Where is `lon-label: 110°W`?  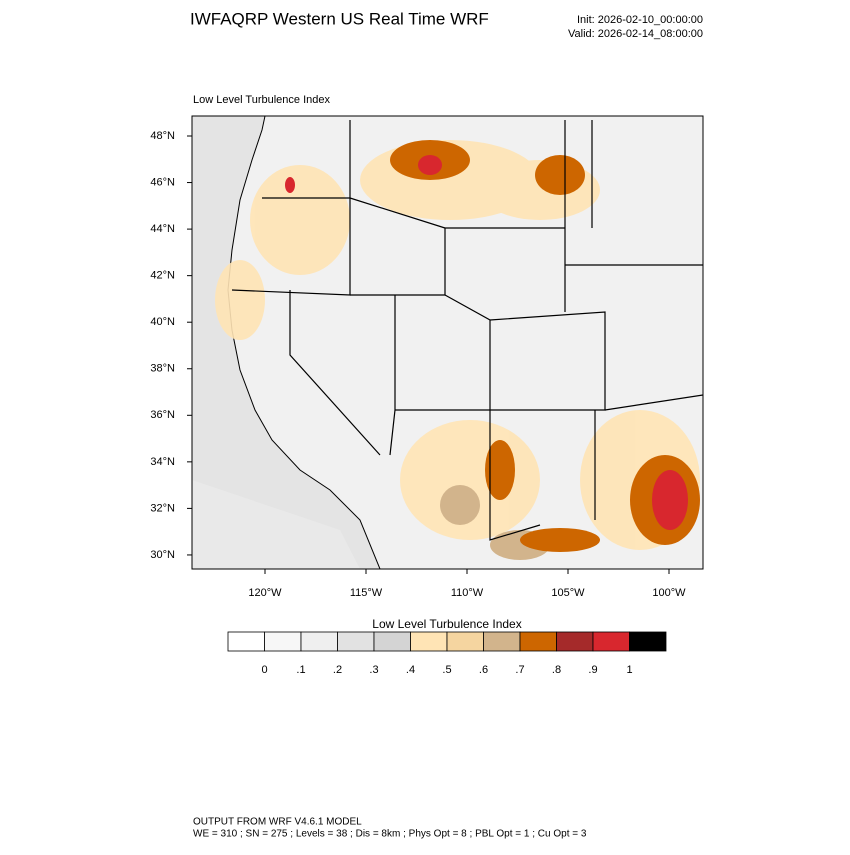 lon-label: 110°W is located at coordinates (467, 593).